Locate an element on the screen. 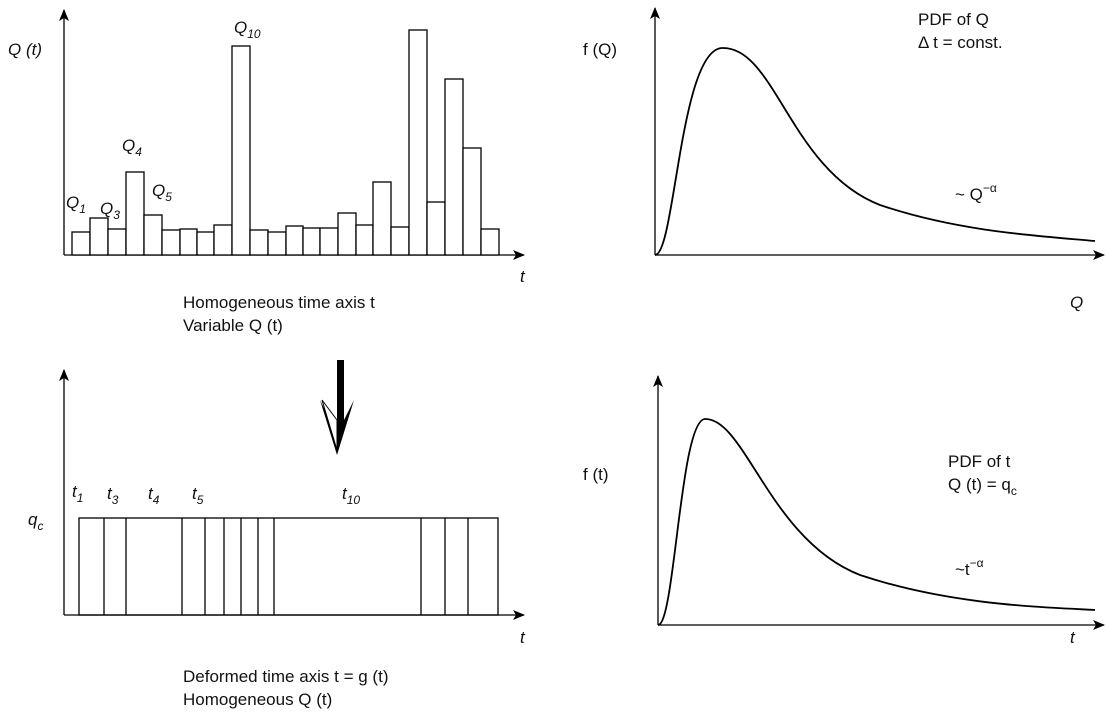 This screenshot has width=1106, height=715. peak-label: Q4 is located at coordinates (132, 147).